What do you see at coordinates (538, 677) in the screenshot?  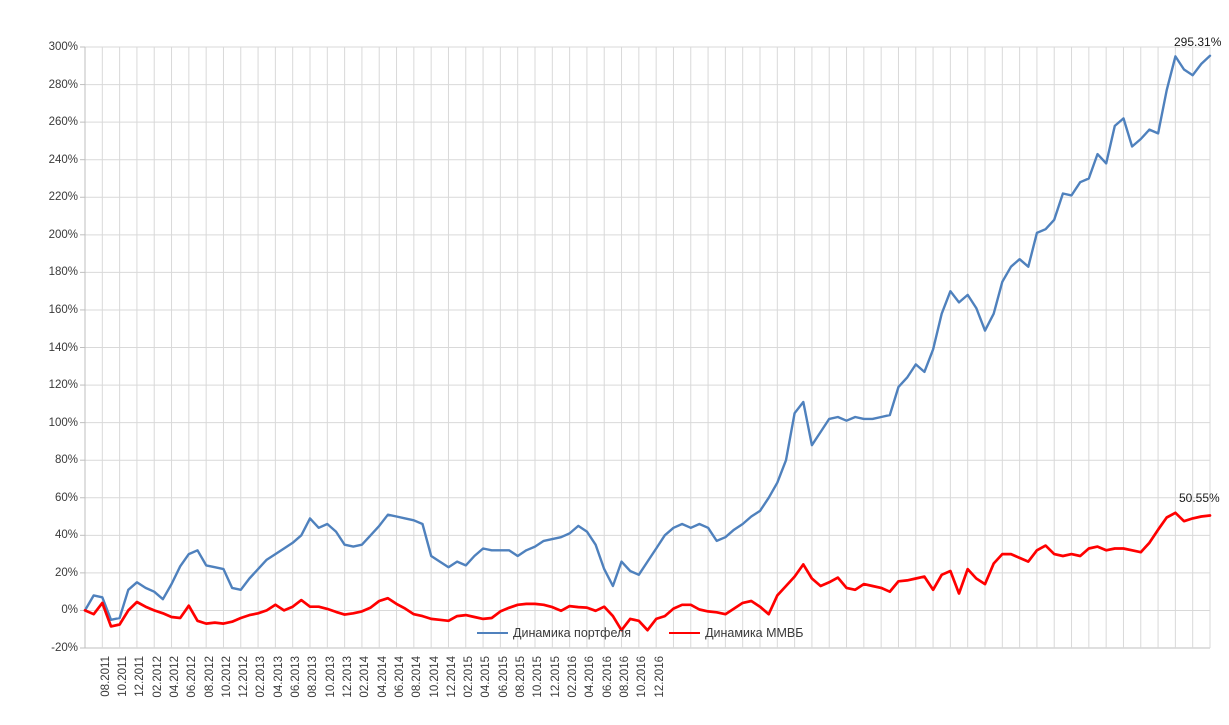 I see `x-tick-label: 10.2015` at bounding box center [538, 677].